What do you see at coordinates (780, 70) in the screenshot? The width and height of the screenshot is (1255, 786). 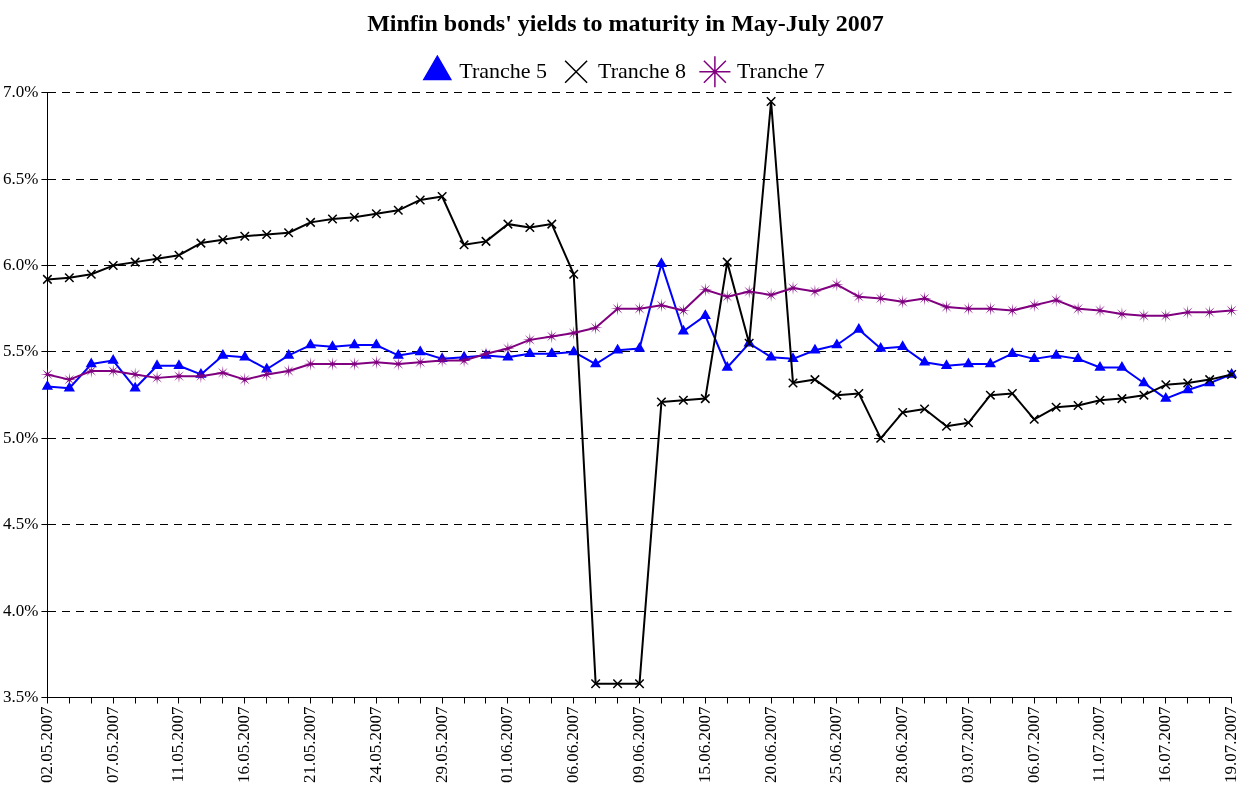 I see `legend-label: Tranche 7` at bounding box center [780, 70].